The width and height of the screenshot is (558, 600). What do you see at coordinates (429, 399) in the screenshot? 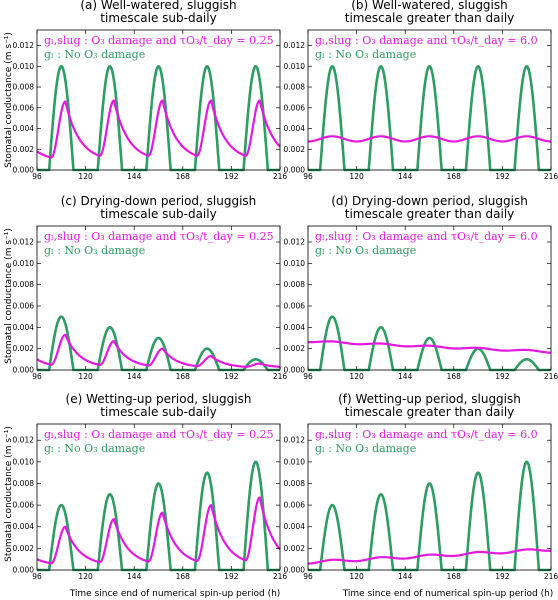
I see `panel-title: (f) Wetting-up period, sluggish` at bounding box center [429, 399].